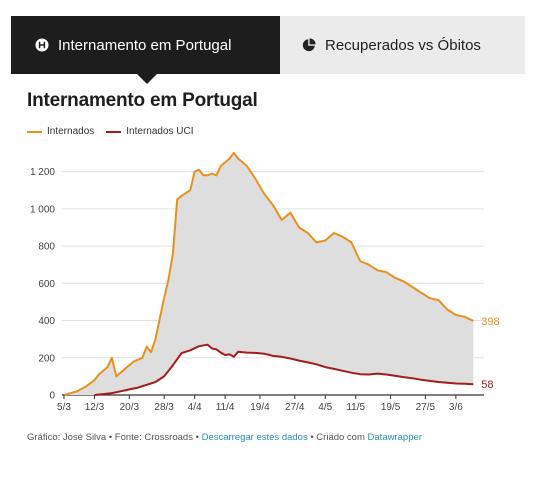 This screenshot has height=500, width=544. What do you see at coordinates (337, 437) in the screenshot?
I see `footer-middle: • Criado com` at bounding box center [337, 437].